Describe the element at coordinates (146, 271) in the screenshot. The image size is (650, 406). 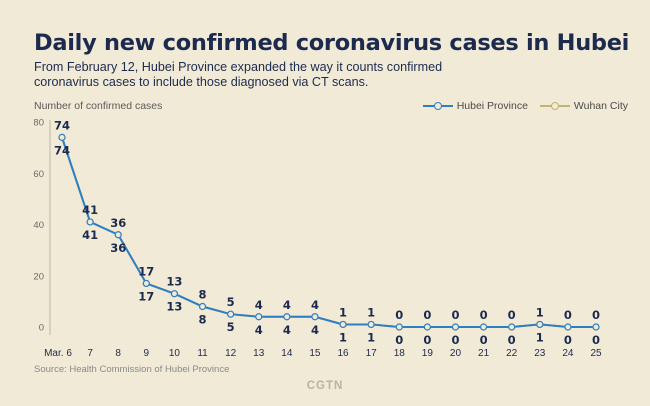
I see `data-label-hubei: 17` at that location.